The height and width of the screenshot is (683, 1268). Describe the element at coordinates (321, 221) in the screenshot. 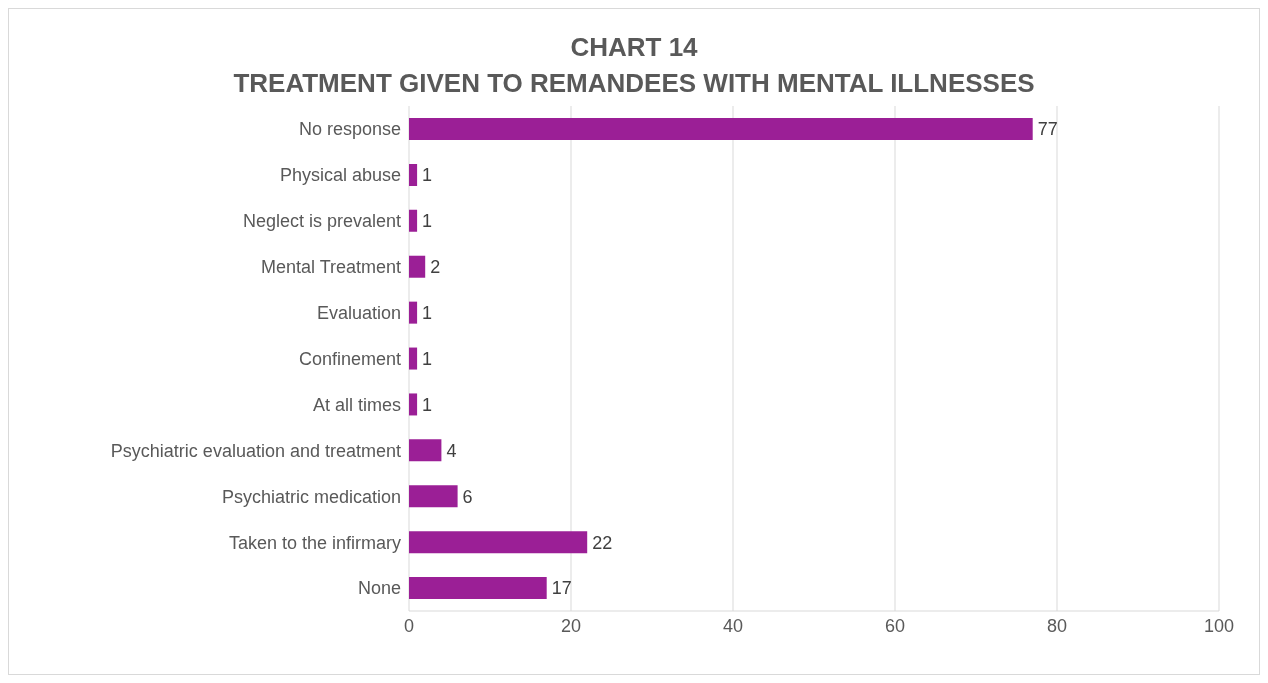

I see `y-tick-label: Neglect is prevalent` at that location.